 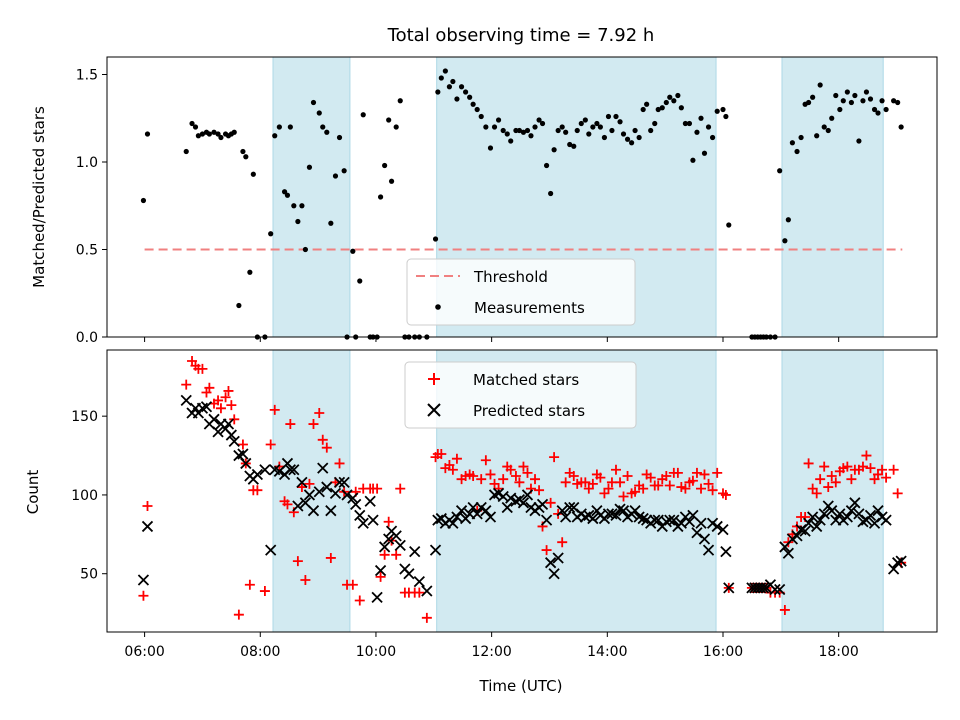 I want to click on x-tick-label: 16:00, so click(x=723, y=652).